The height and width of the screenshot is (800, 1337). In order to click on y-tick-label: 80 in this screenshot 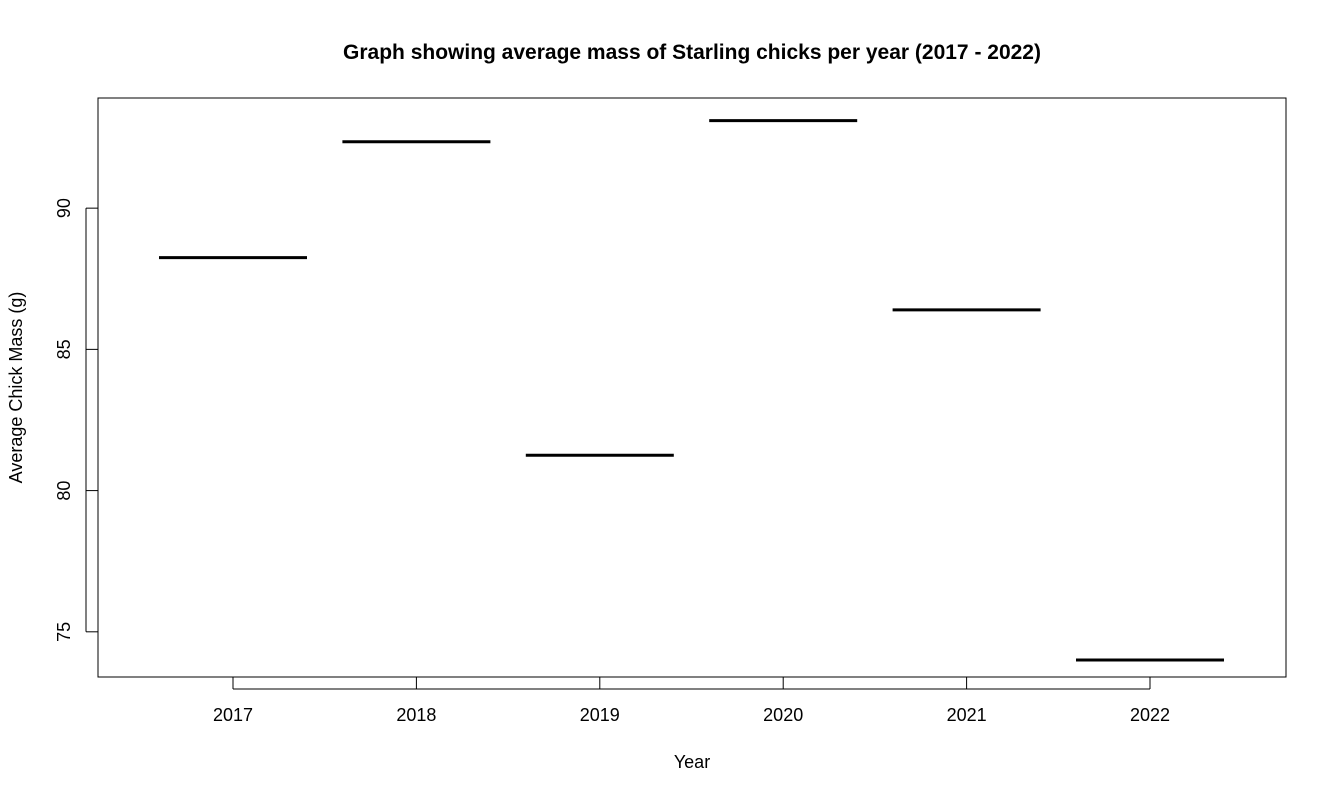, I will do `click(64, 491)`.